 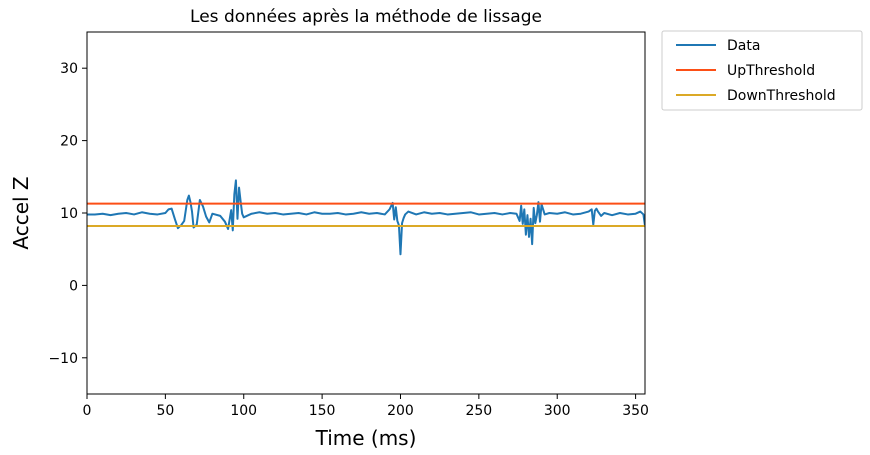 What do you see at coordinates (69, 142) in the screenshot?
I see `y-tick-label: 20` at bounding box center [69, 142].